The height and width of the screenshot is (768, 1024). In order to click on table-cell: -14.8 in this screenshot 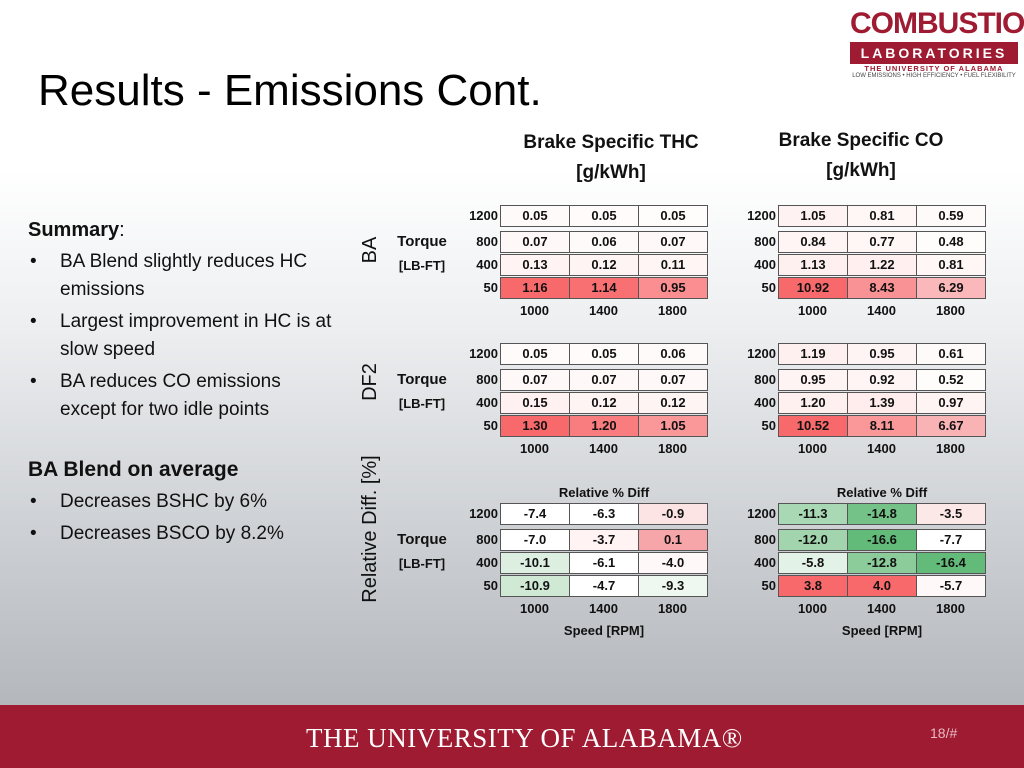, I will do `click(882, 514)`.